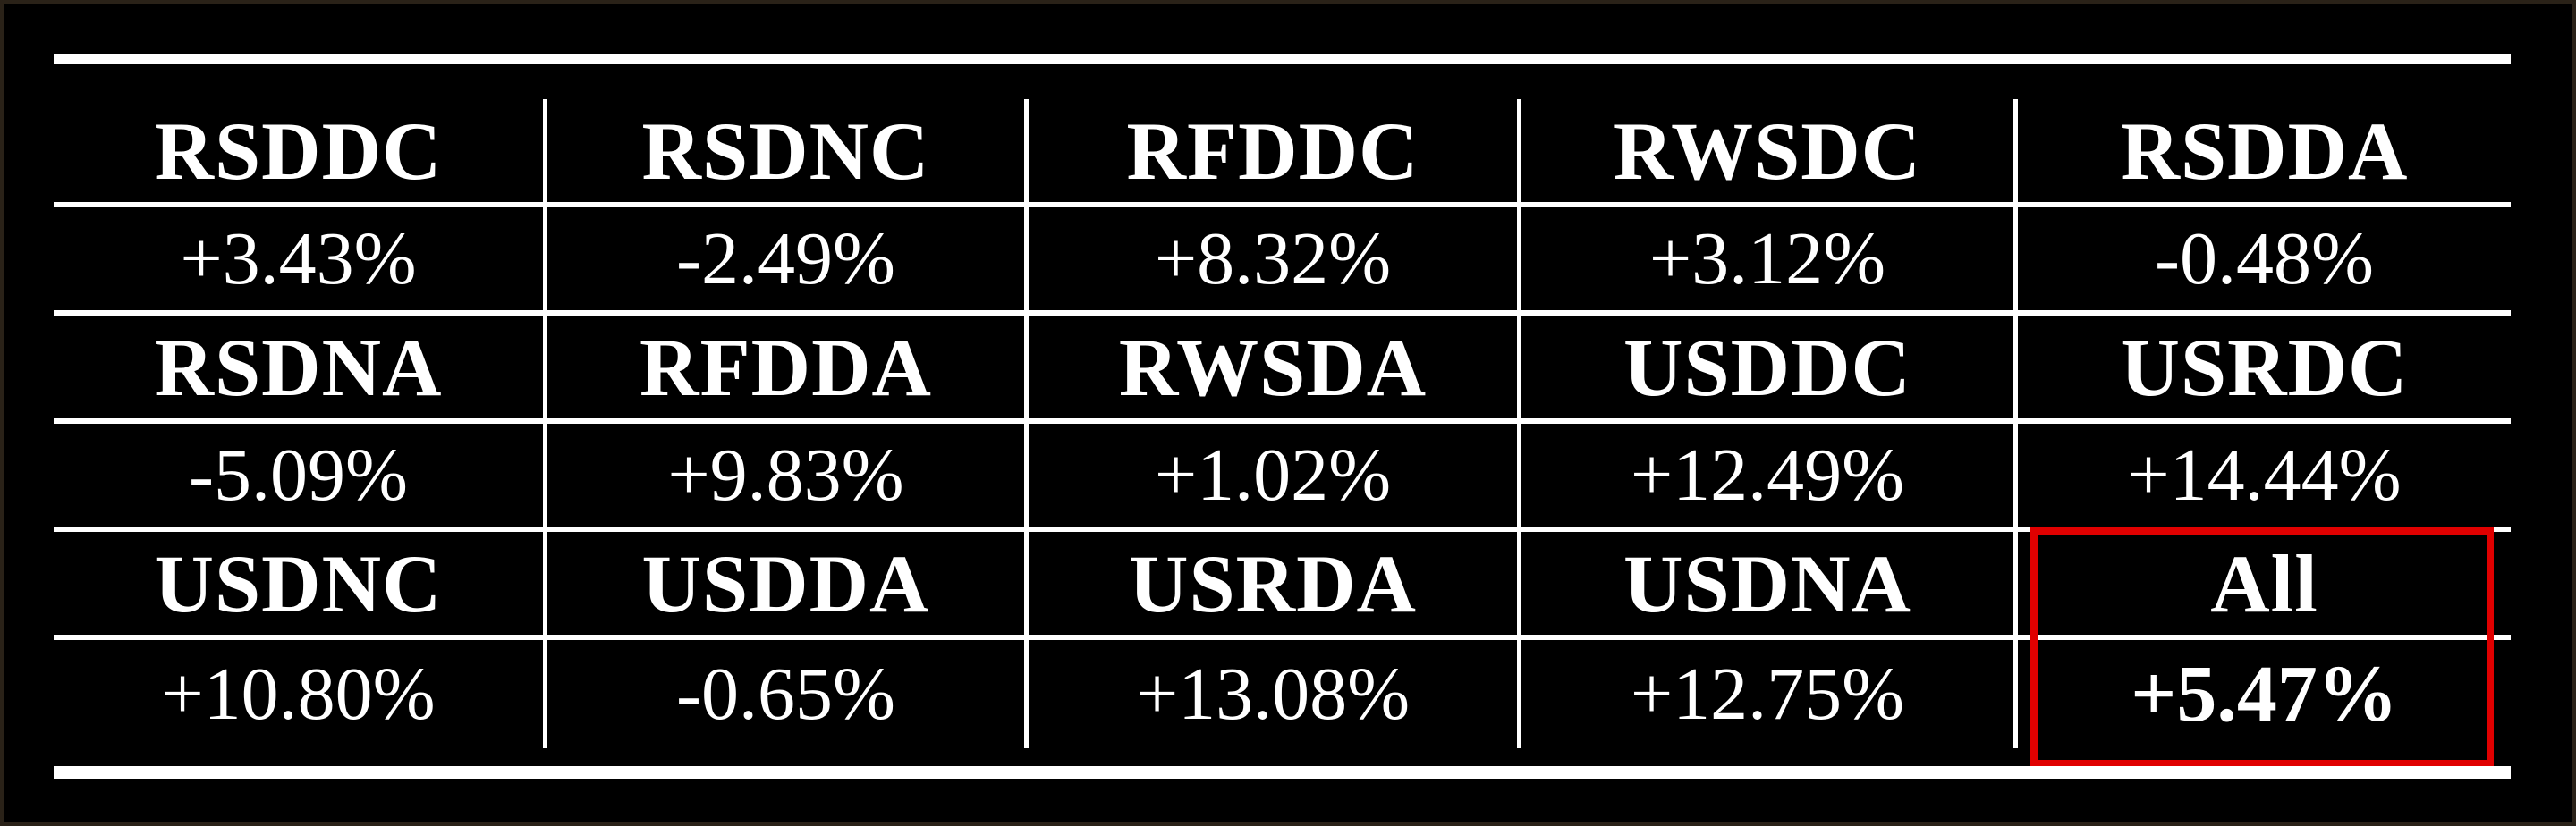 The width and height of the screenshot is (2576, 826). I want to click on value-cell-usrdc: +14.44%, so click(2262, 478).